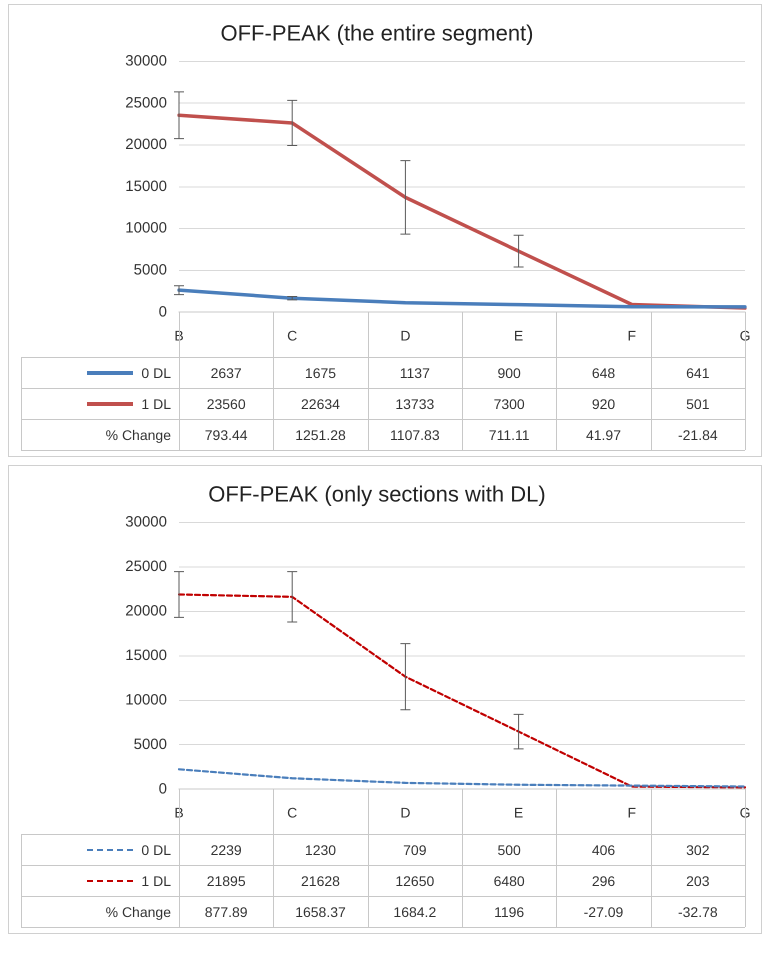 Image resolution: width=771 pixels, height=958 pixels. What do you see at coordinates (697, 850) in the screenshot?
I see `data-label: 302` at bounding box center [697, 850].